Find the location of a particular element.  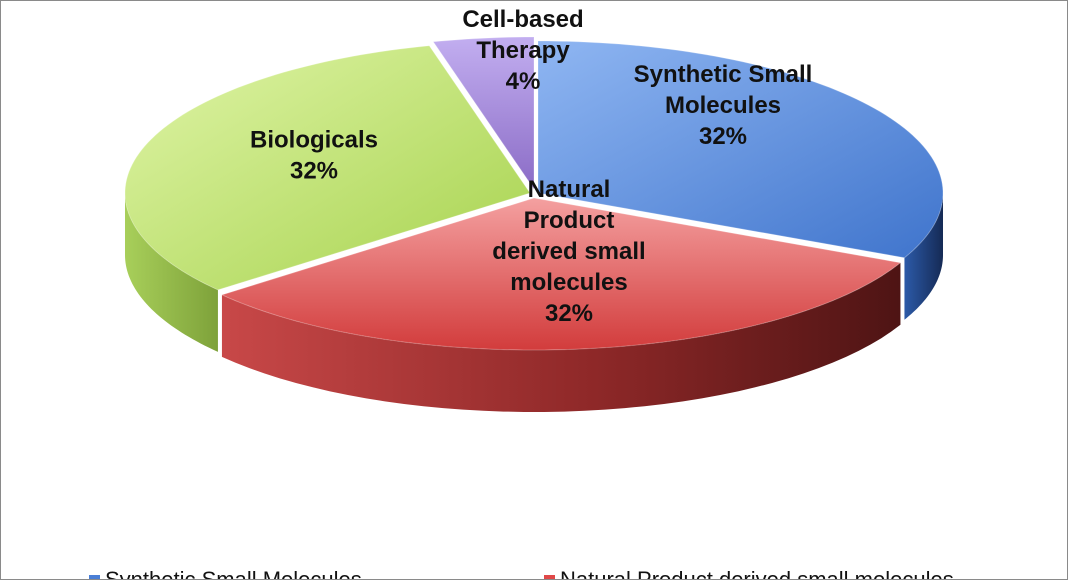

slice-label-1: Natural Product derived small molecules 32% is located at coordinates (568, 251).